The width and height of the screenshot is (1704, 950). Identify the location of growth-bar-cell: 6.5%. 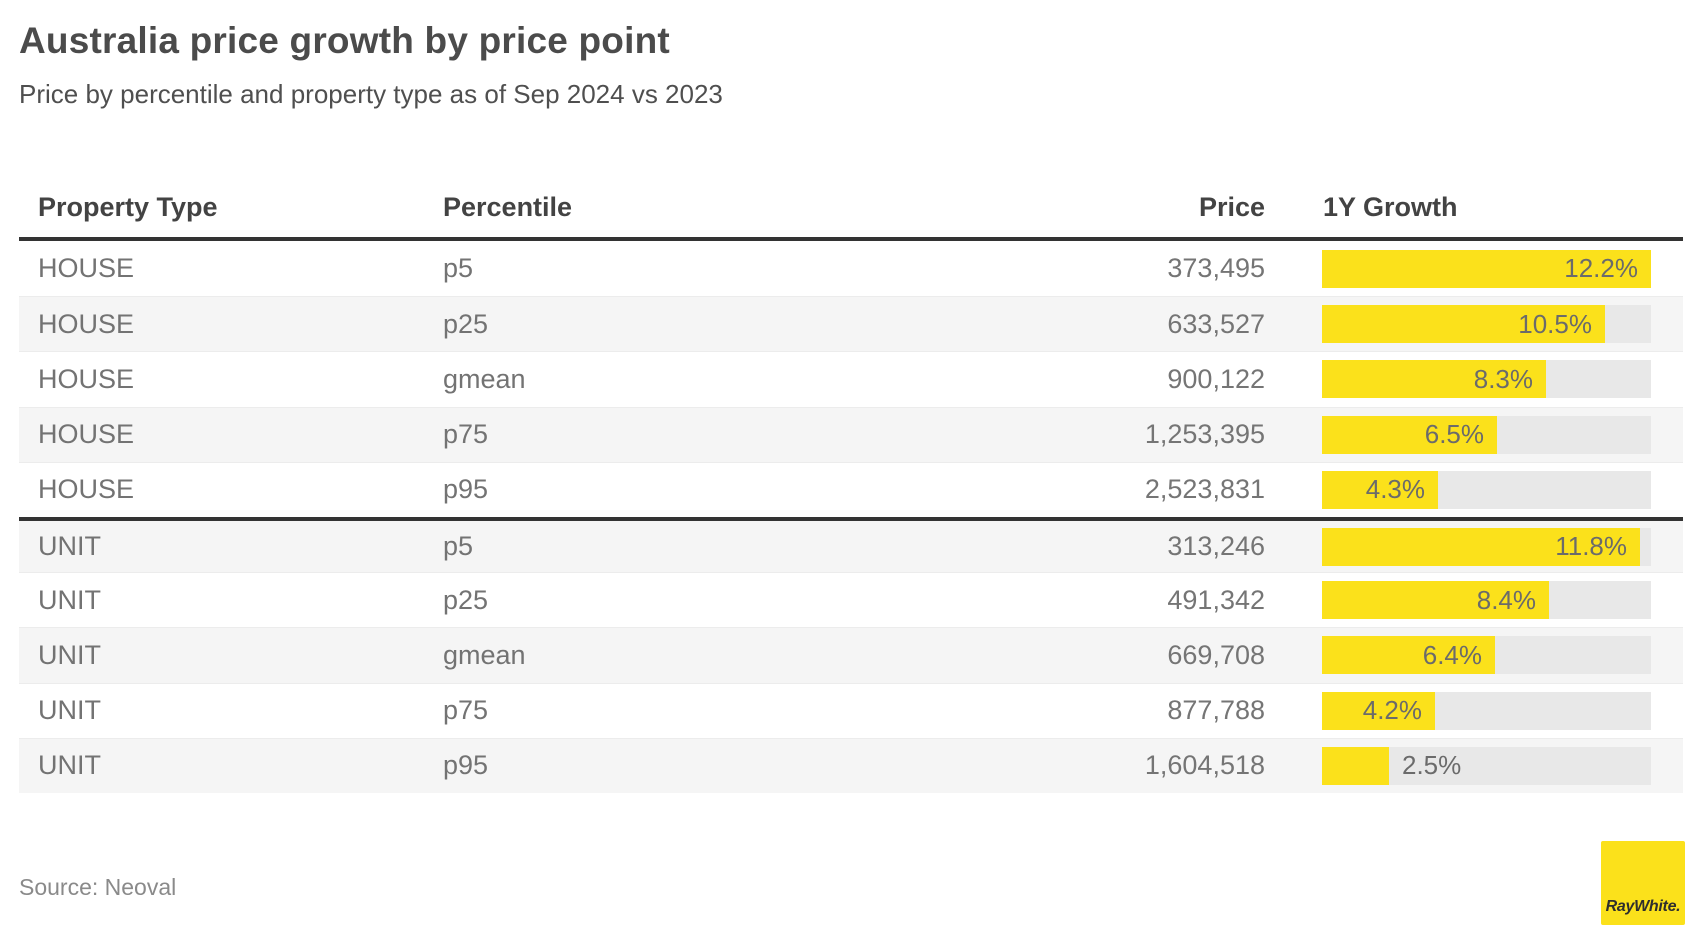
(1486, 434).